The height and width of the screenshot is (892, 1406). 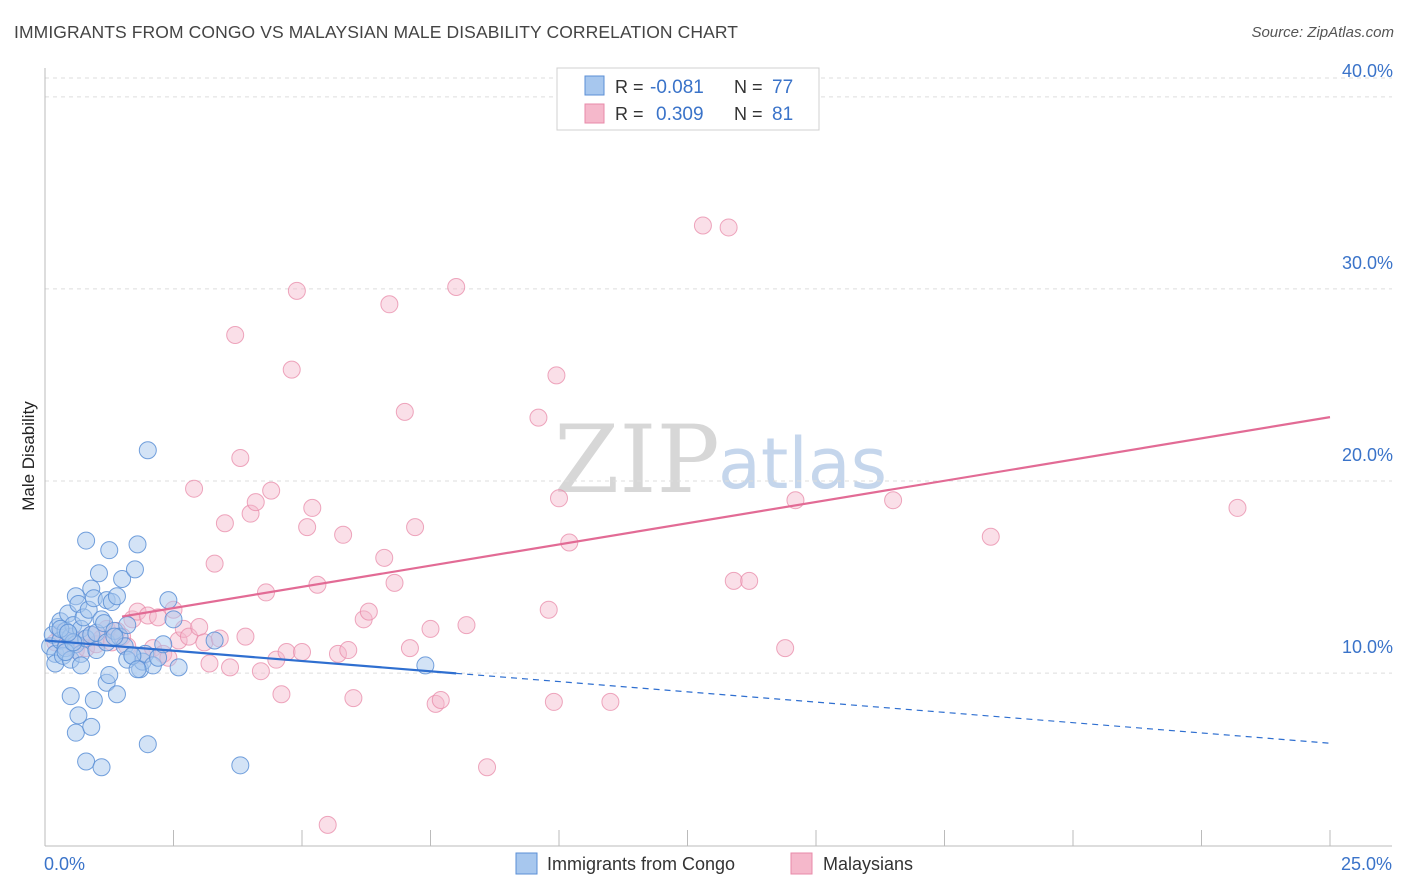 I want to click on stats-n-value-malaysians: 81, so click(x=782, y=114).